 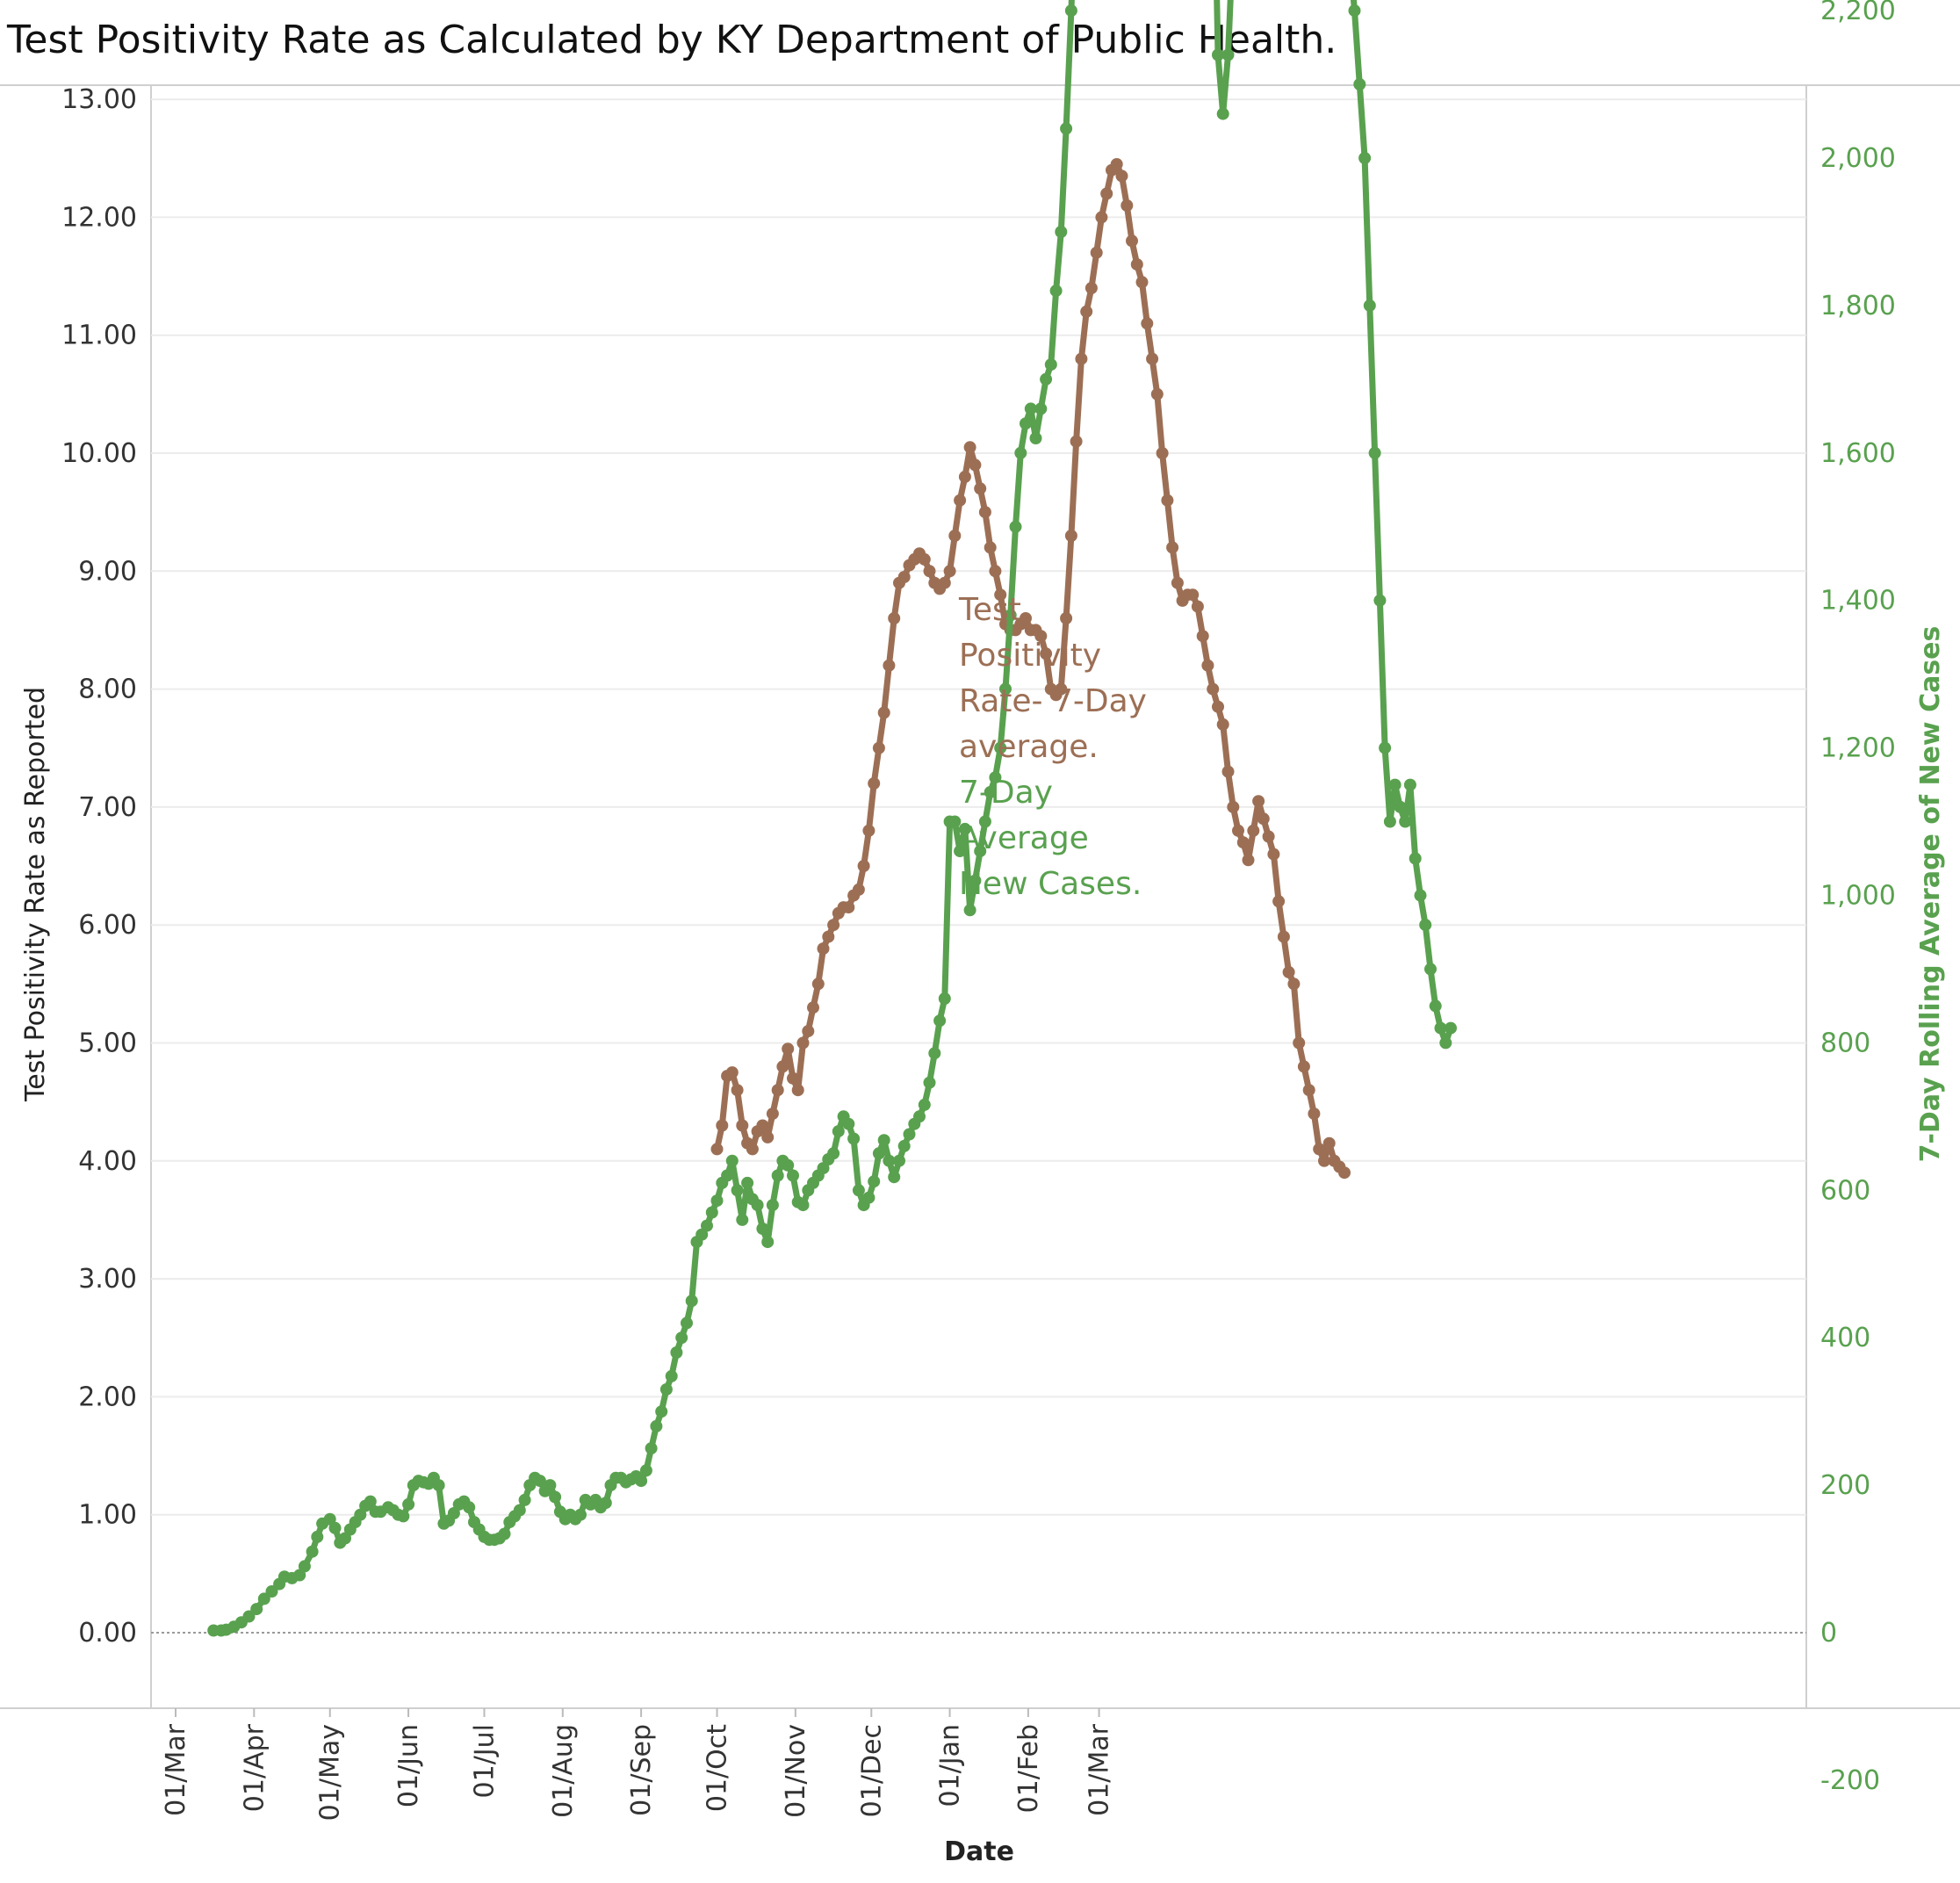 I want to click on left-tick-label: 9.00, so click(x=108, y=571).